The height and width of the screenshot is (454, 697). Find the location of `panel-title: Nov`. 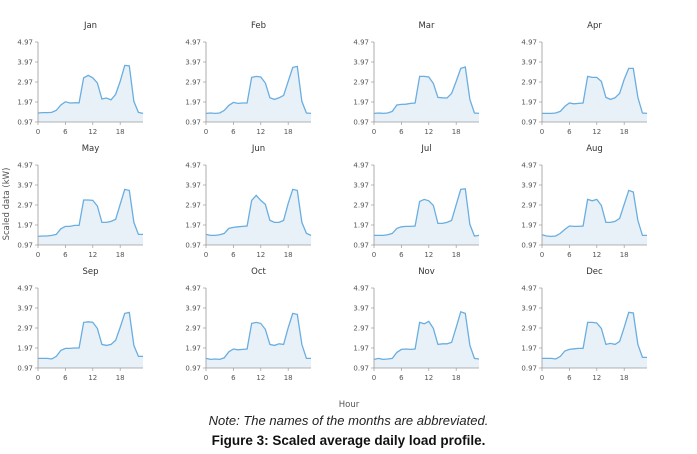

panel-title: Nov is located at coordinates (426, 272).